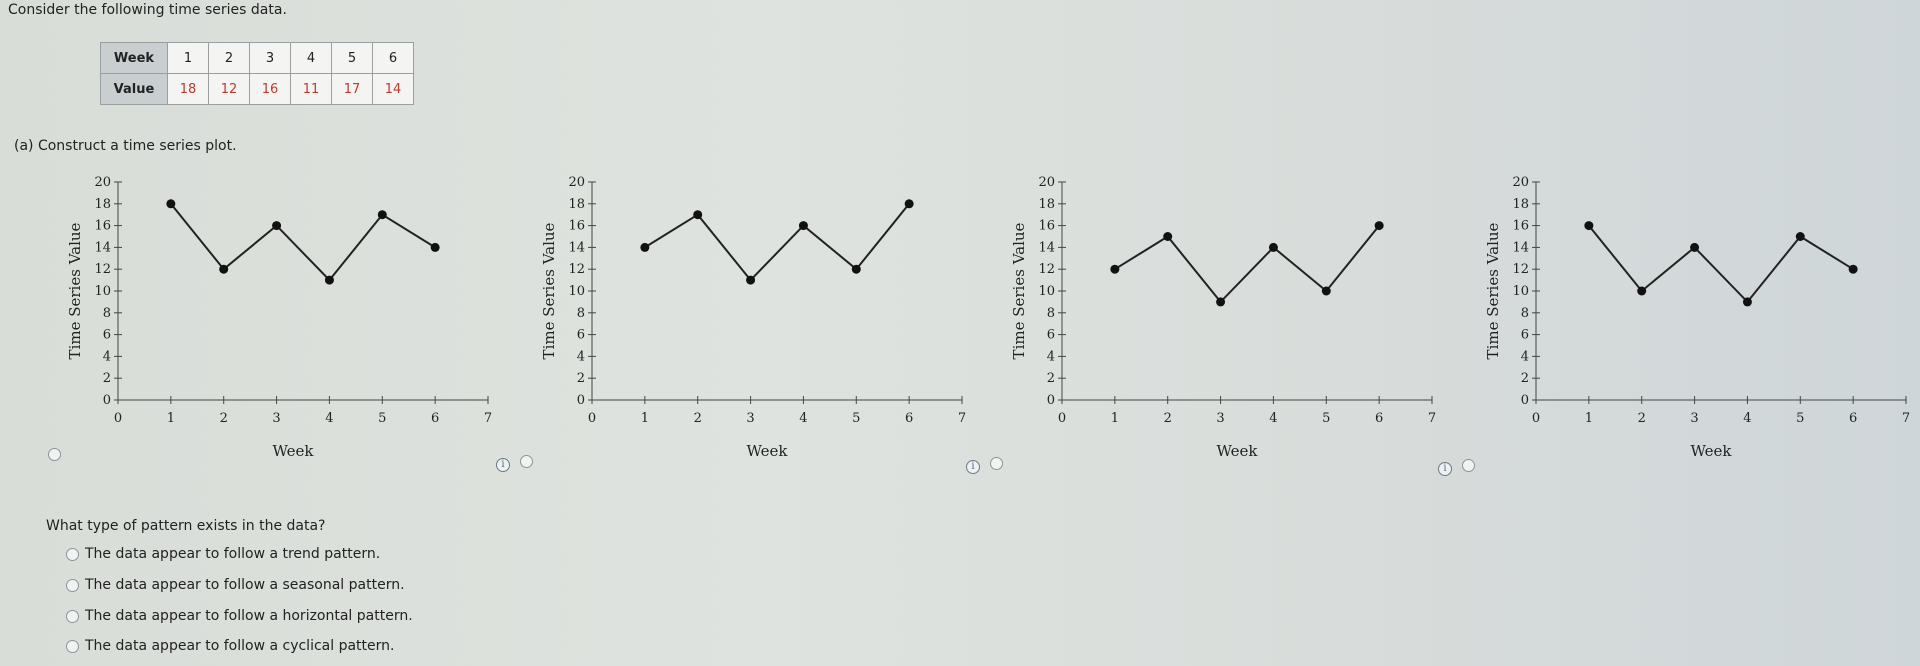 This screenshot has height=666, width=1920. Describe the element at coordinates (750, 418) in the screenshot. I see `x-tick-label: 3` at that location.